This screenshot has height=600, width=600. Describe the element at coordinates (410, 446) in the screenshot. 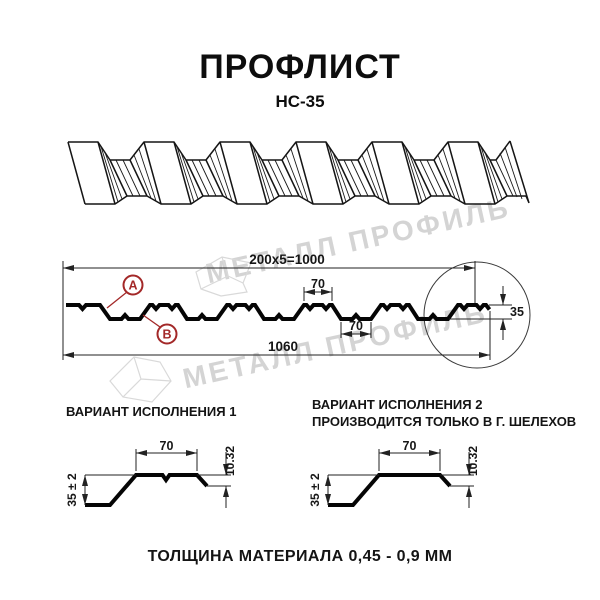

I see `variant2-rib-width-label: 70` at that location.